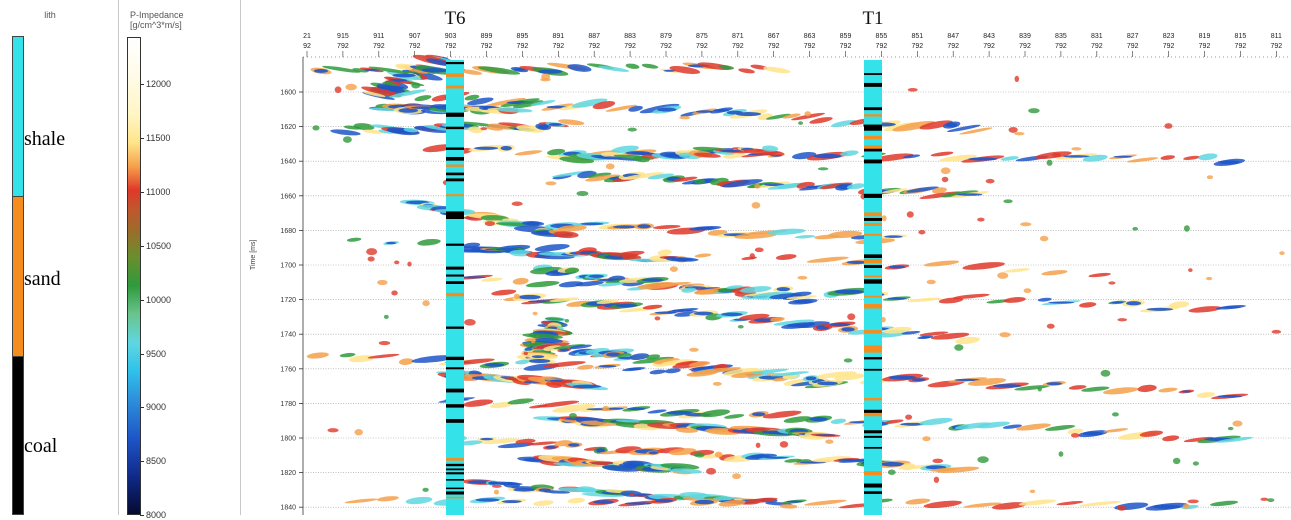 The image size is (1291, 520). Describe the element at coordinates (288, 196) in the screenshot. I see `time-label: 1660` at that location.